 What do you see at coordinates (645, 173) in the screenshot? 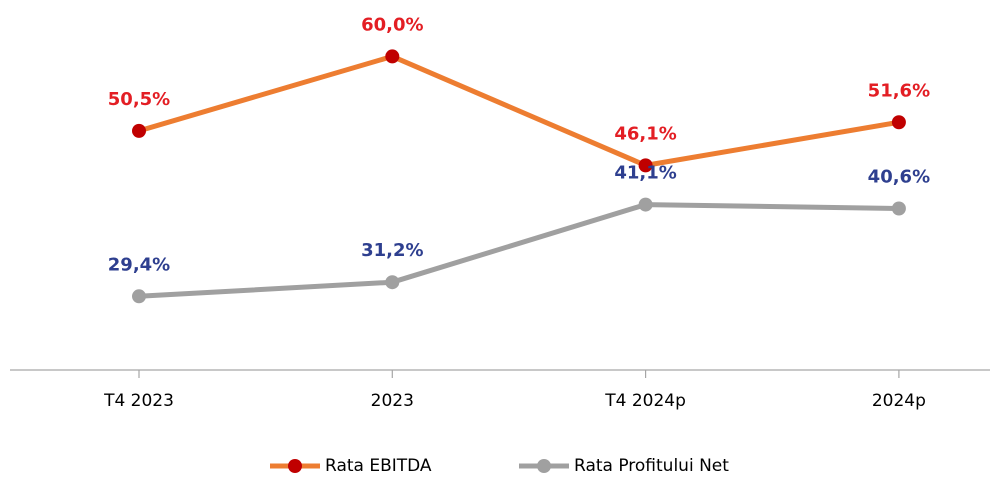
I see `value-label: 41,1%` at bounding box center [645, 173].